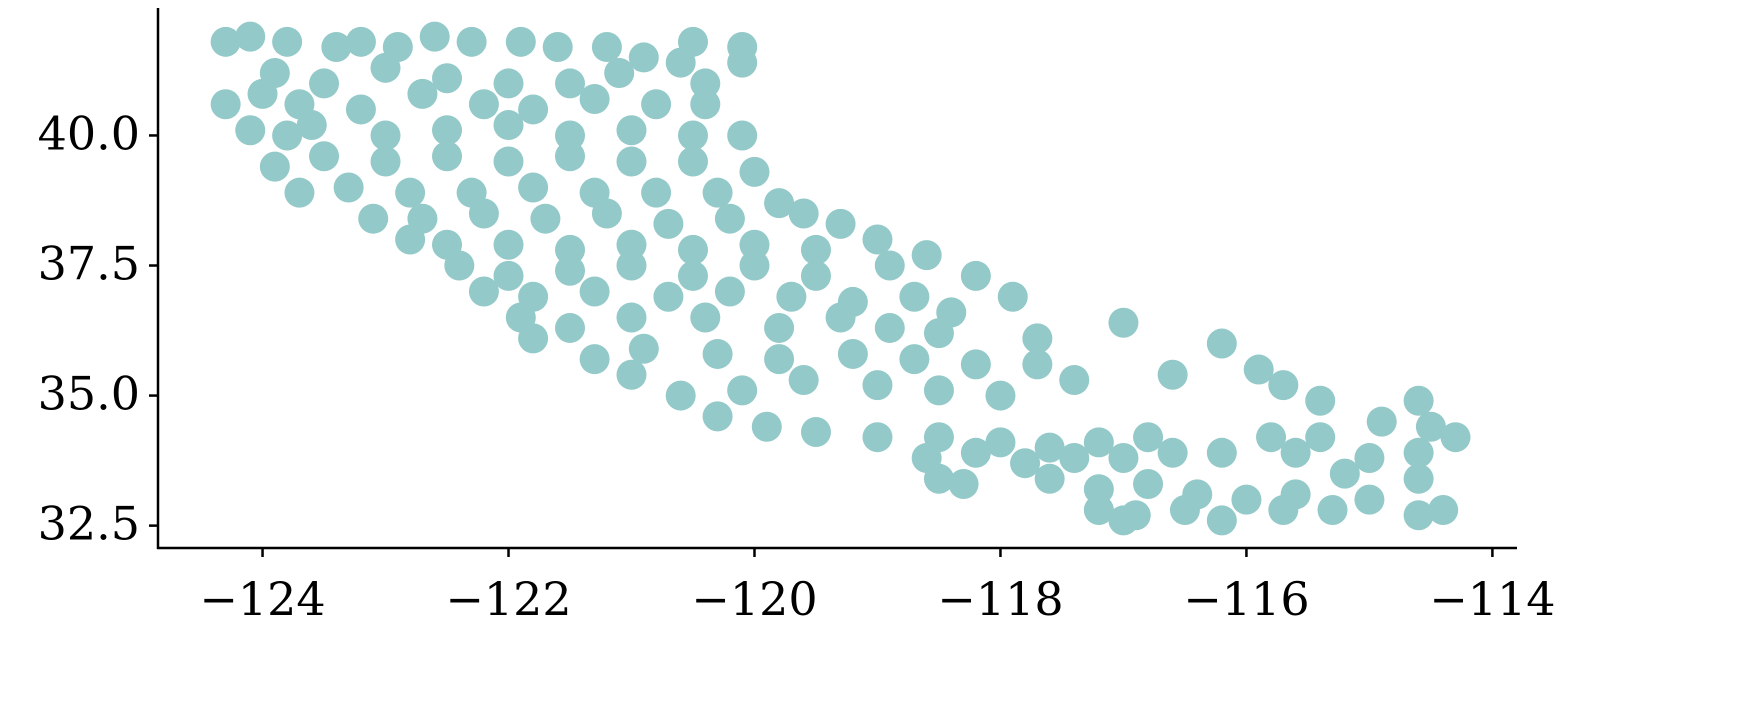 This screenshot has height=705, width=1761. What do you see at coordinates (1000, 599) in the screenshot?
I see `x-tick-label: −118` at bounding box center [1000, 599].